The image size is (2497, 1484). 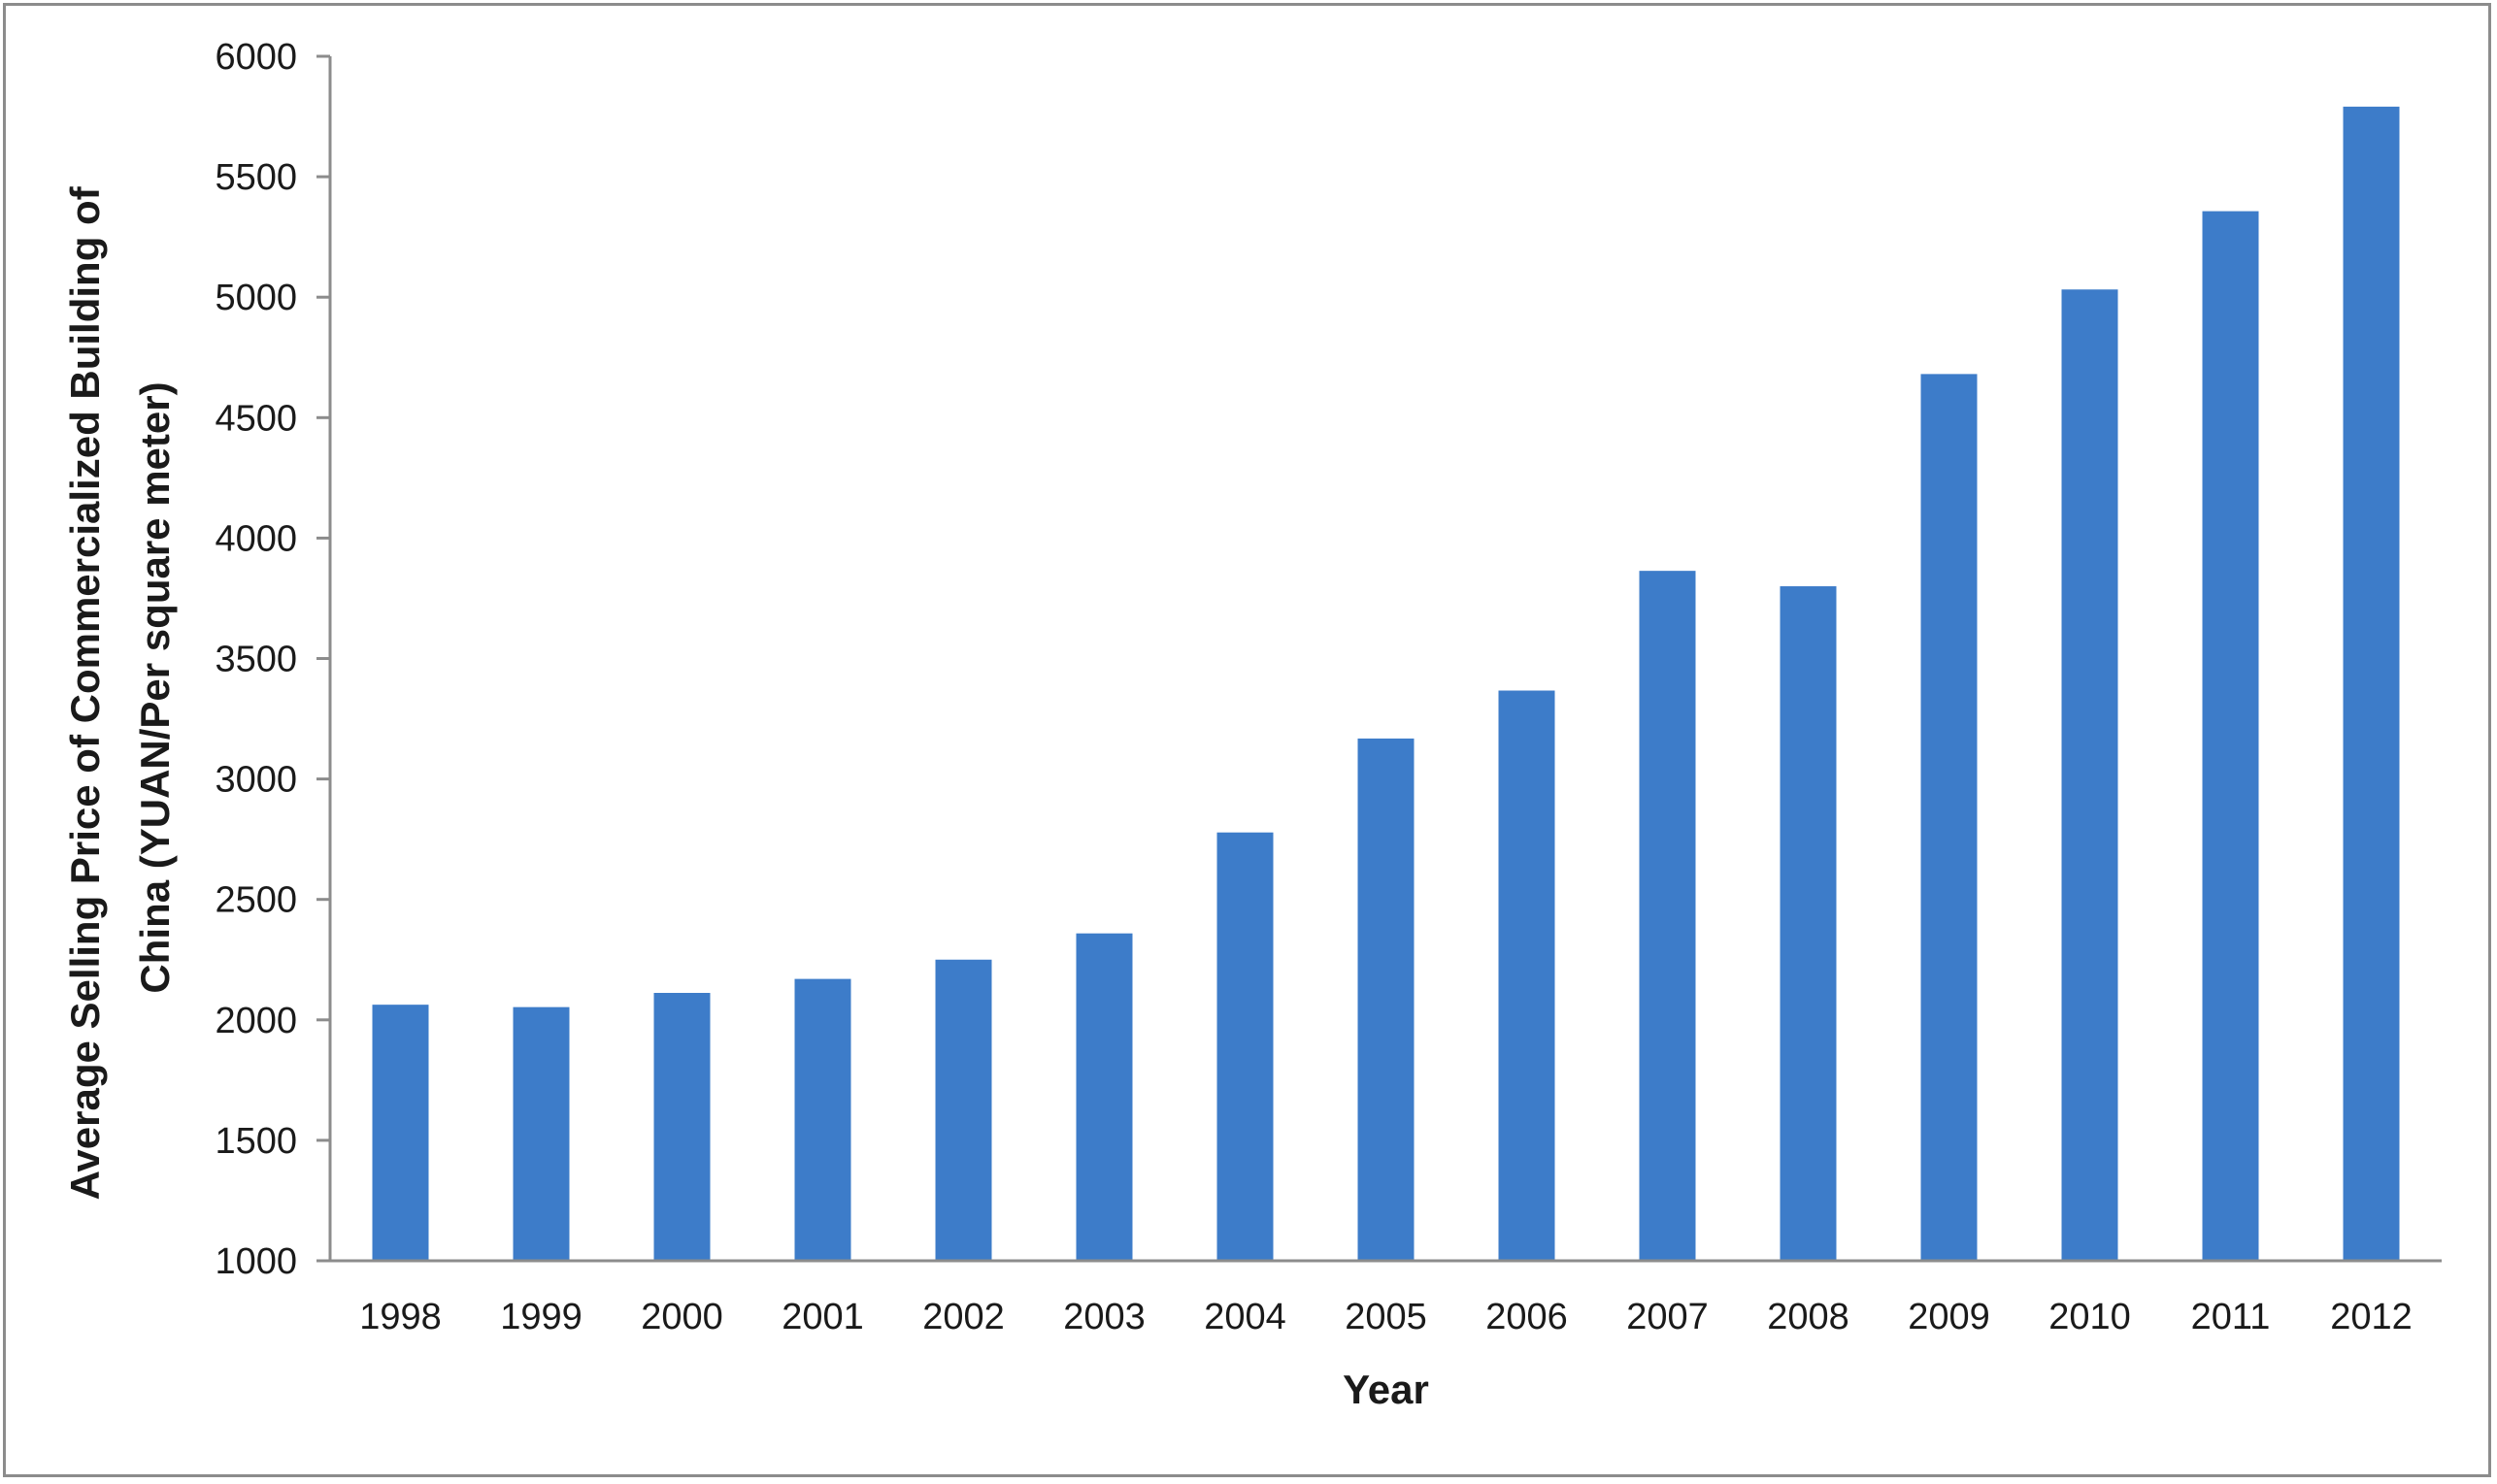 What do you see at coordinates (2089, 775) in the screenshot?
I see `bar-2010` at bounding box center [2089, 775].